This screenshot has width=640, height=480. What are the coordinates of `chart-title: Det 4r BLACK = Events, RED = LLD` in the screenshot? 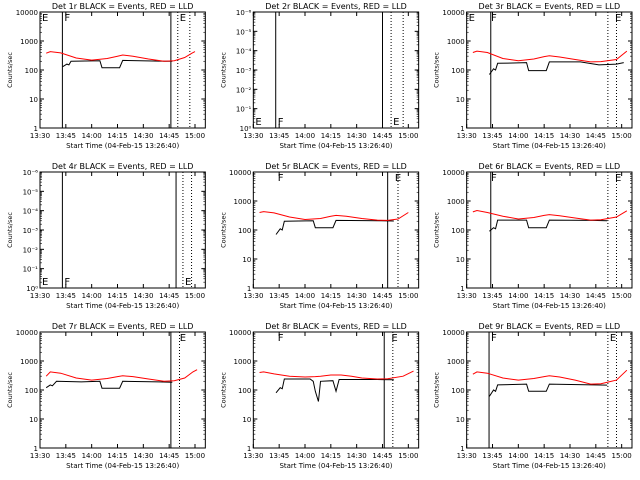 It's located at (123, 166).